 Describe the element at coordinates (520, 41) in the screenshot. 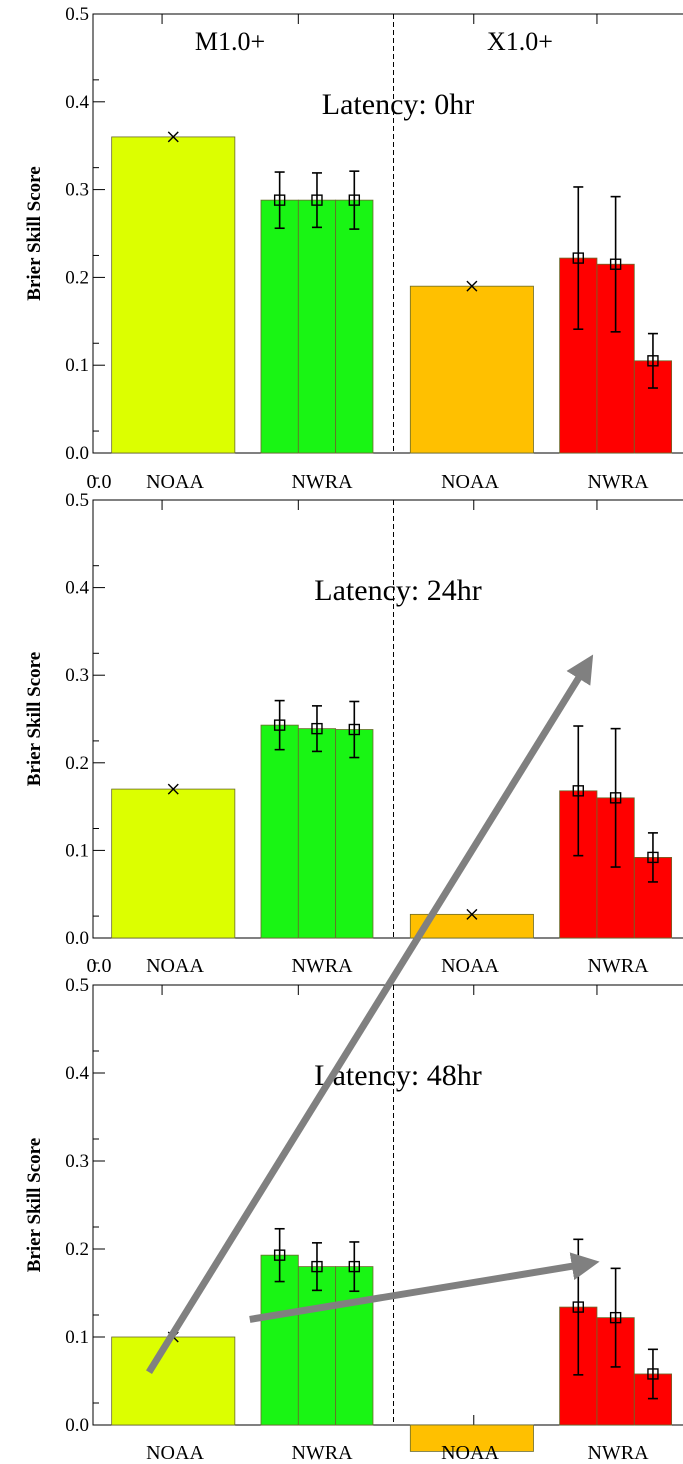

I see `group-title: X1.0+` at that location.